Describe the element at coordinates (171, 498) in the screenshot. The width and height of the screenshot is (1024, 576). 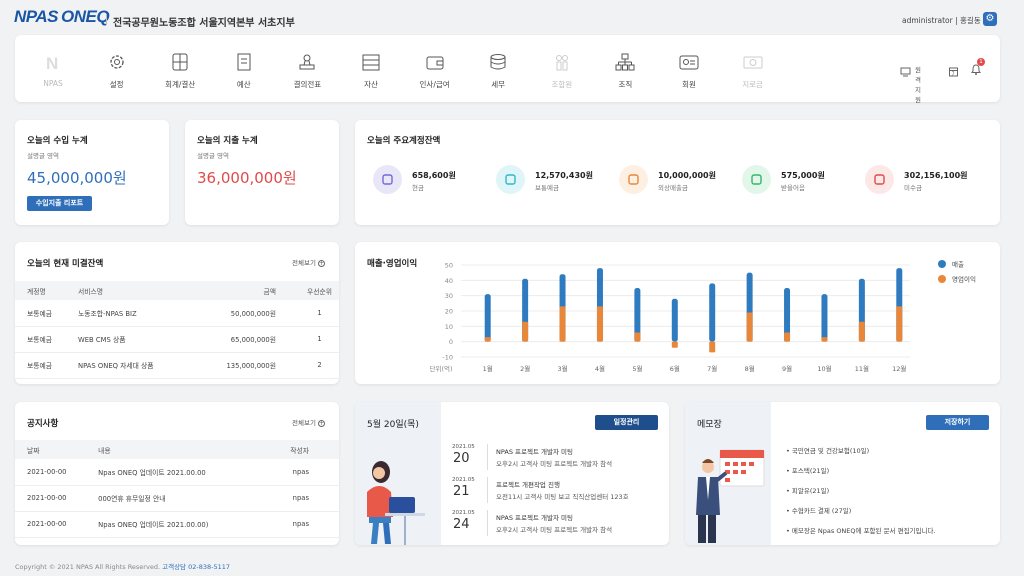
I see `table-cell: 000연휴 휴무일정 안내` at that location.